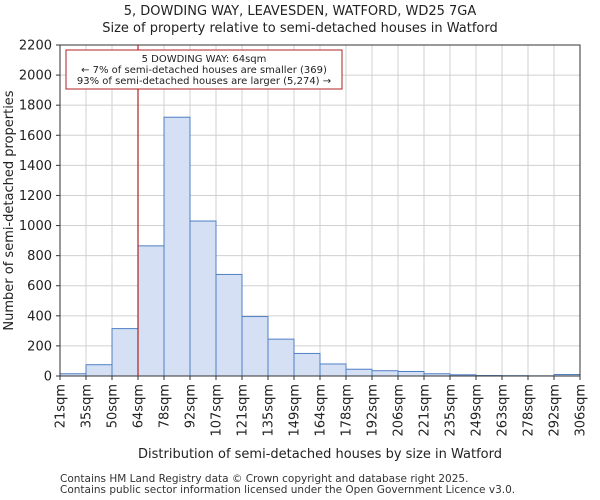  What do you see at coordinates (399, 410) in the screenshot?
I see `x-tick-label: 206sqm` at bounding box center [399, 410].